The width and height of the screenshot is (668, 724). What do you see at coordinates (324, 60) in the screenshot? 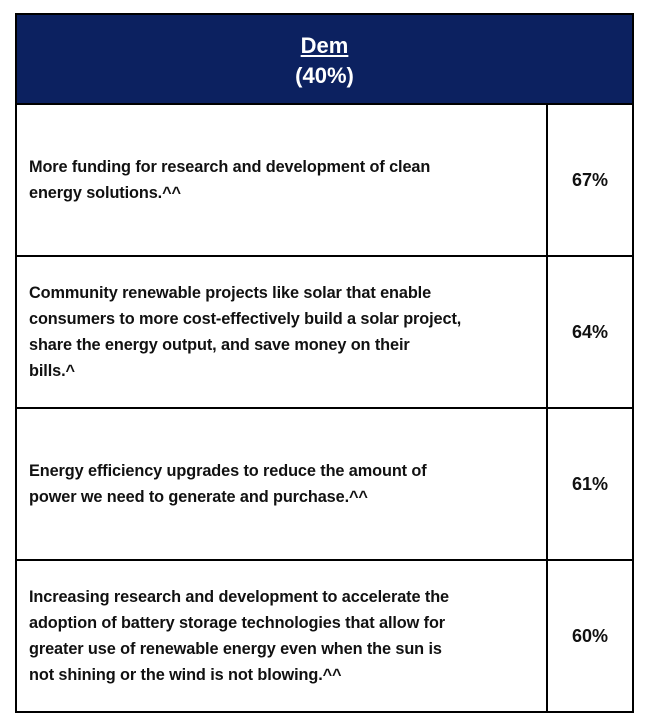
I see `header: Dem (40%)` at bounding box center [324, 60].